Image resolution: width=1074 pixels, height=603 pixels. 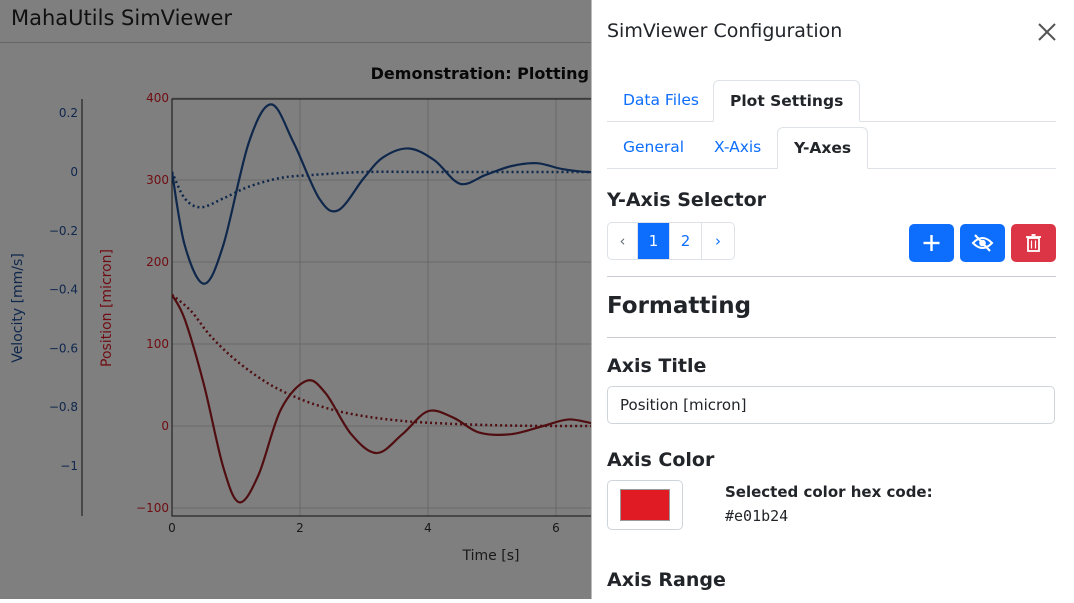 I want to click on sub-tabs: General X-Axis Y-Axes, so click(x=831, y=148).